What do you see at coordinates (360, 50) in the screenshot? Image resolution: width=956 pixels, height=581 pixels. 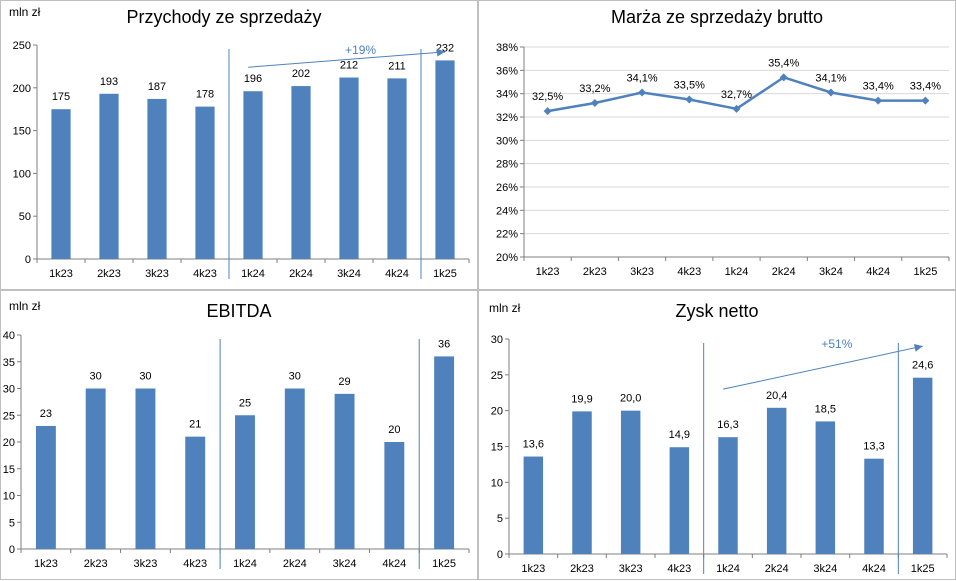 I see `trend-annotation-label: +19%` at bounding box center [360, 50].